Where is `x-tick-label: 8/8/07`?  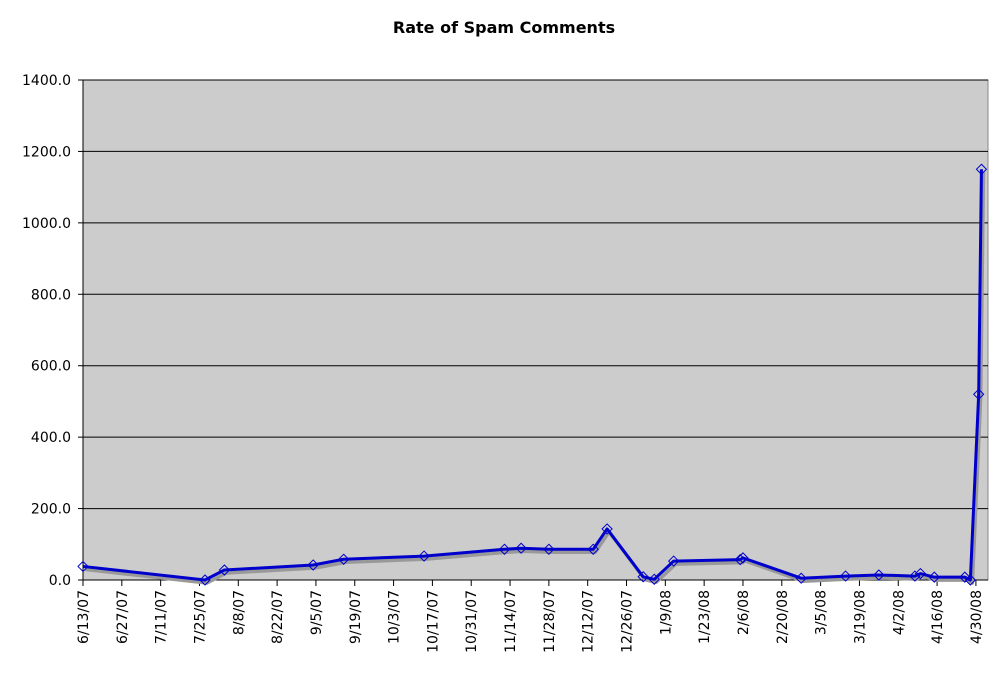
x-tick-label: 8/8/07 is located at coordinates (239, 612).